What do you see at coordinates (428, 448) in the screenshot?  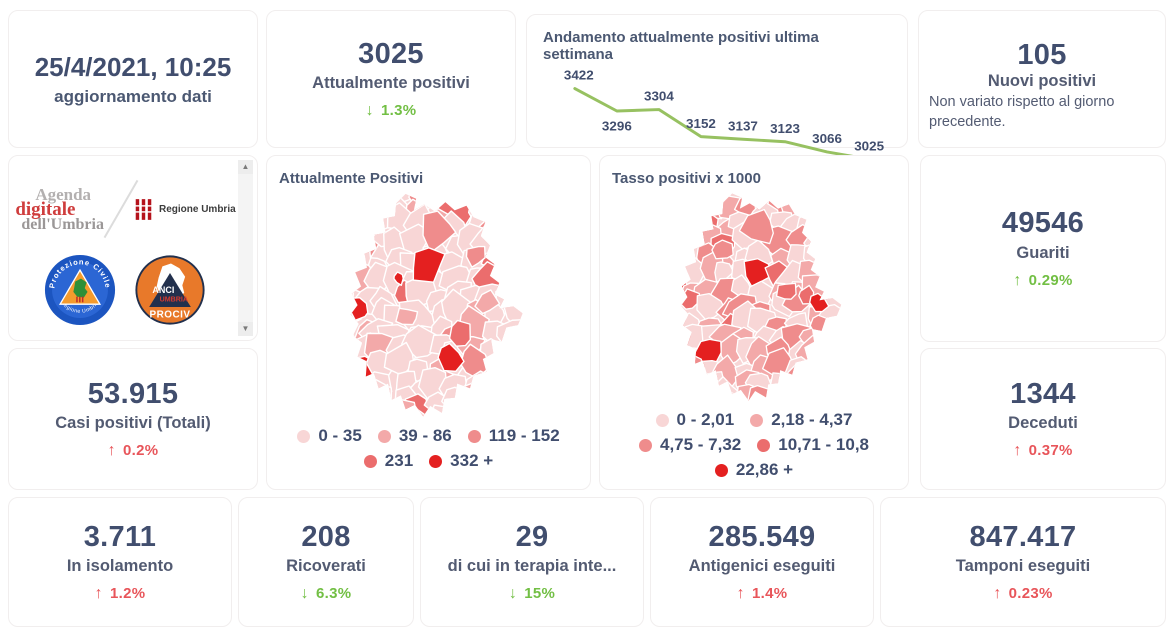 I see `map-attualmente-legend: 0 - 35 39 - 86 119 - 152 231 3` at bounding box center [428, 448].